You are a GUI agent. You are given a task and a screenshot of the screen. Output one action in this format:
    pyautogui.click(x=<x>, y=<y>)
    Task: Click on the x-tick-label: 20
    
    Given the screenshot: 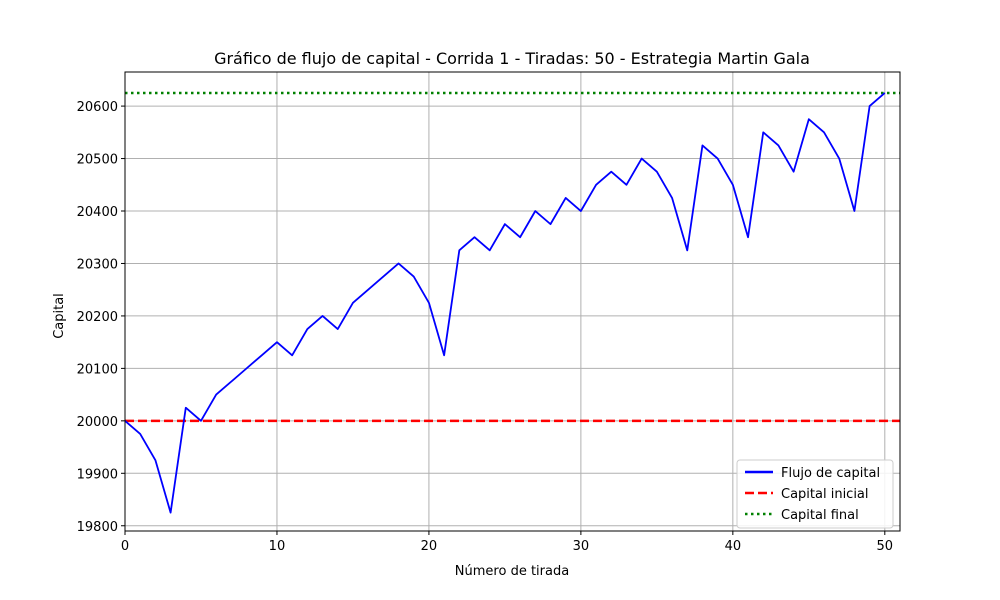 What is the action you would take?
    pyautogui.click(x=429, y=546)
    